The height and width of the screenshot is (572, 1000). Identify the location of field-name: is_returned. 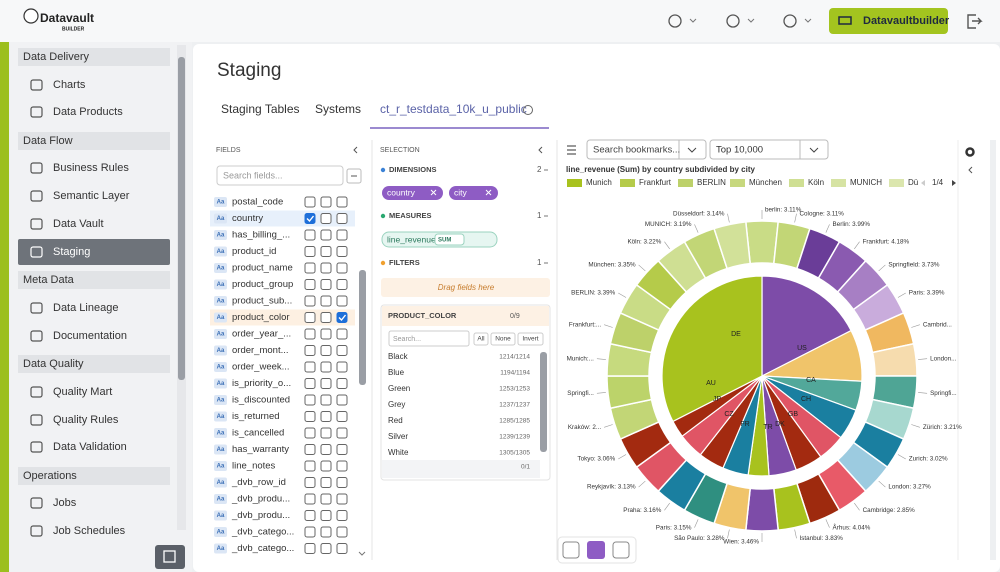
(256, 416).